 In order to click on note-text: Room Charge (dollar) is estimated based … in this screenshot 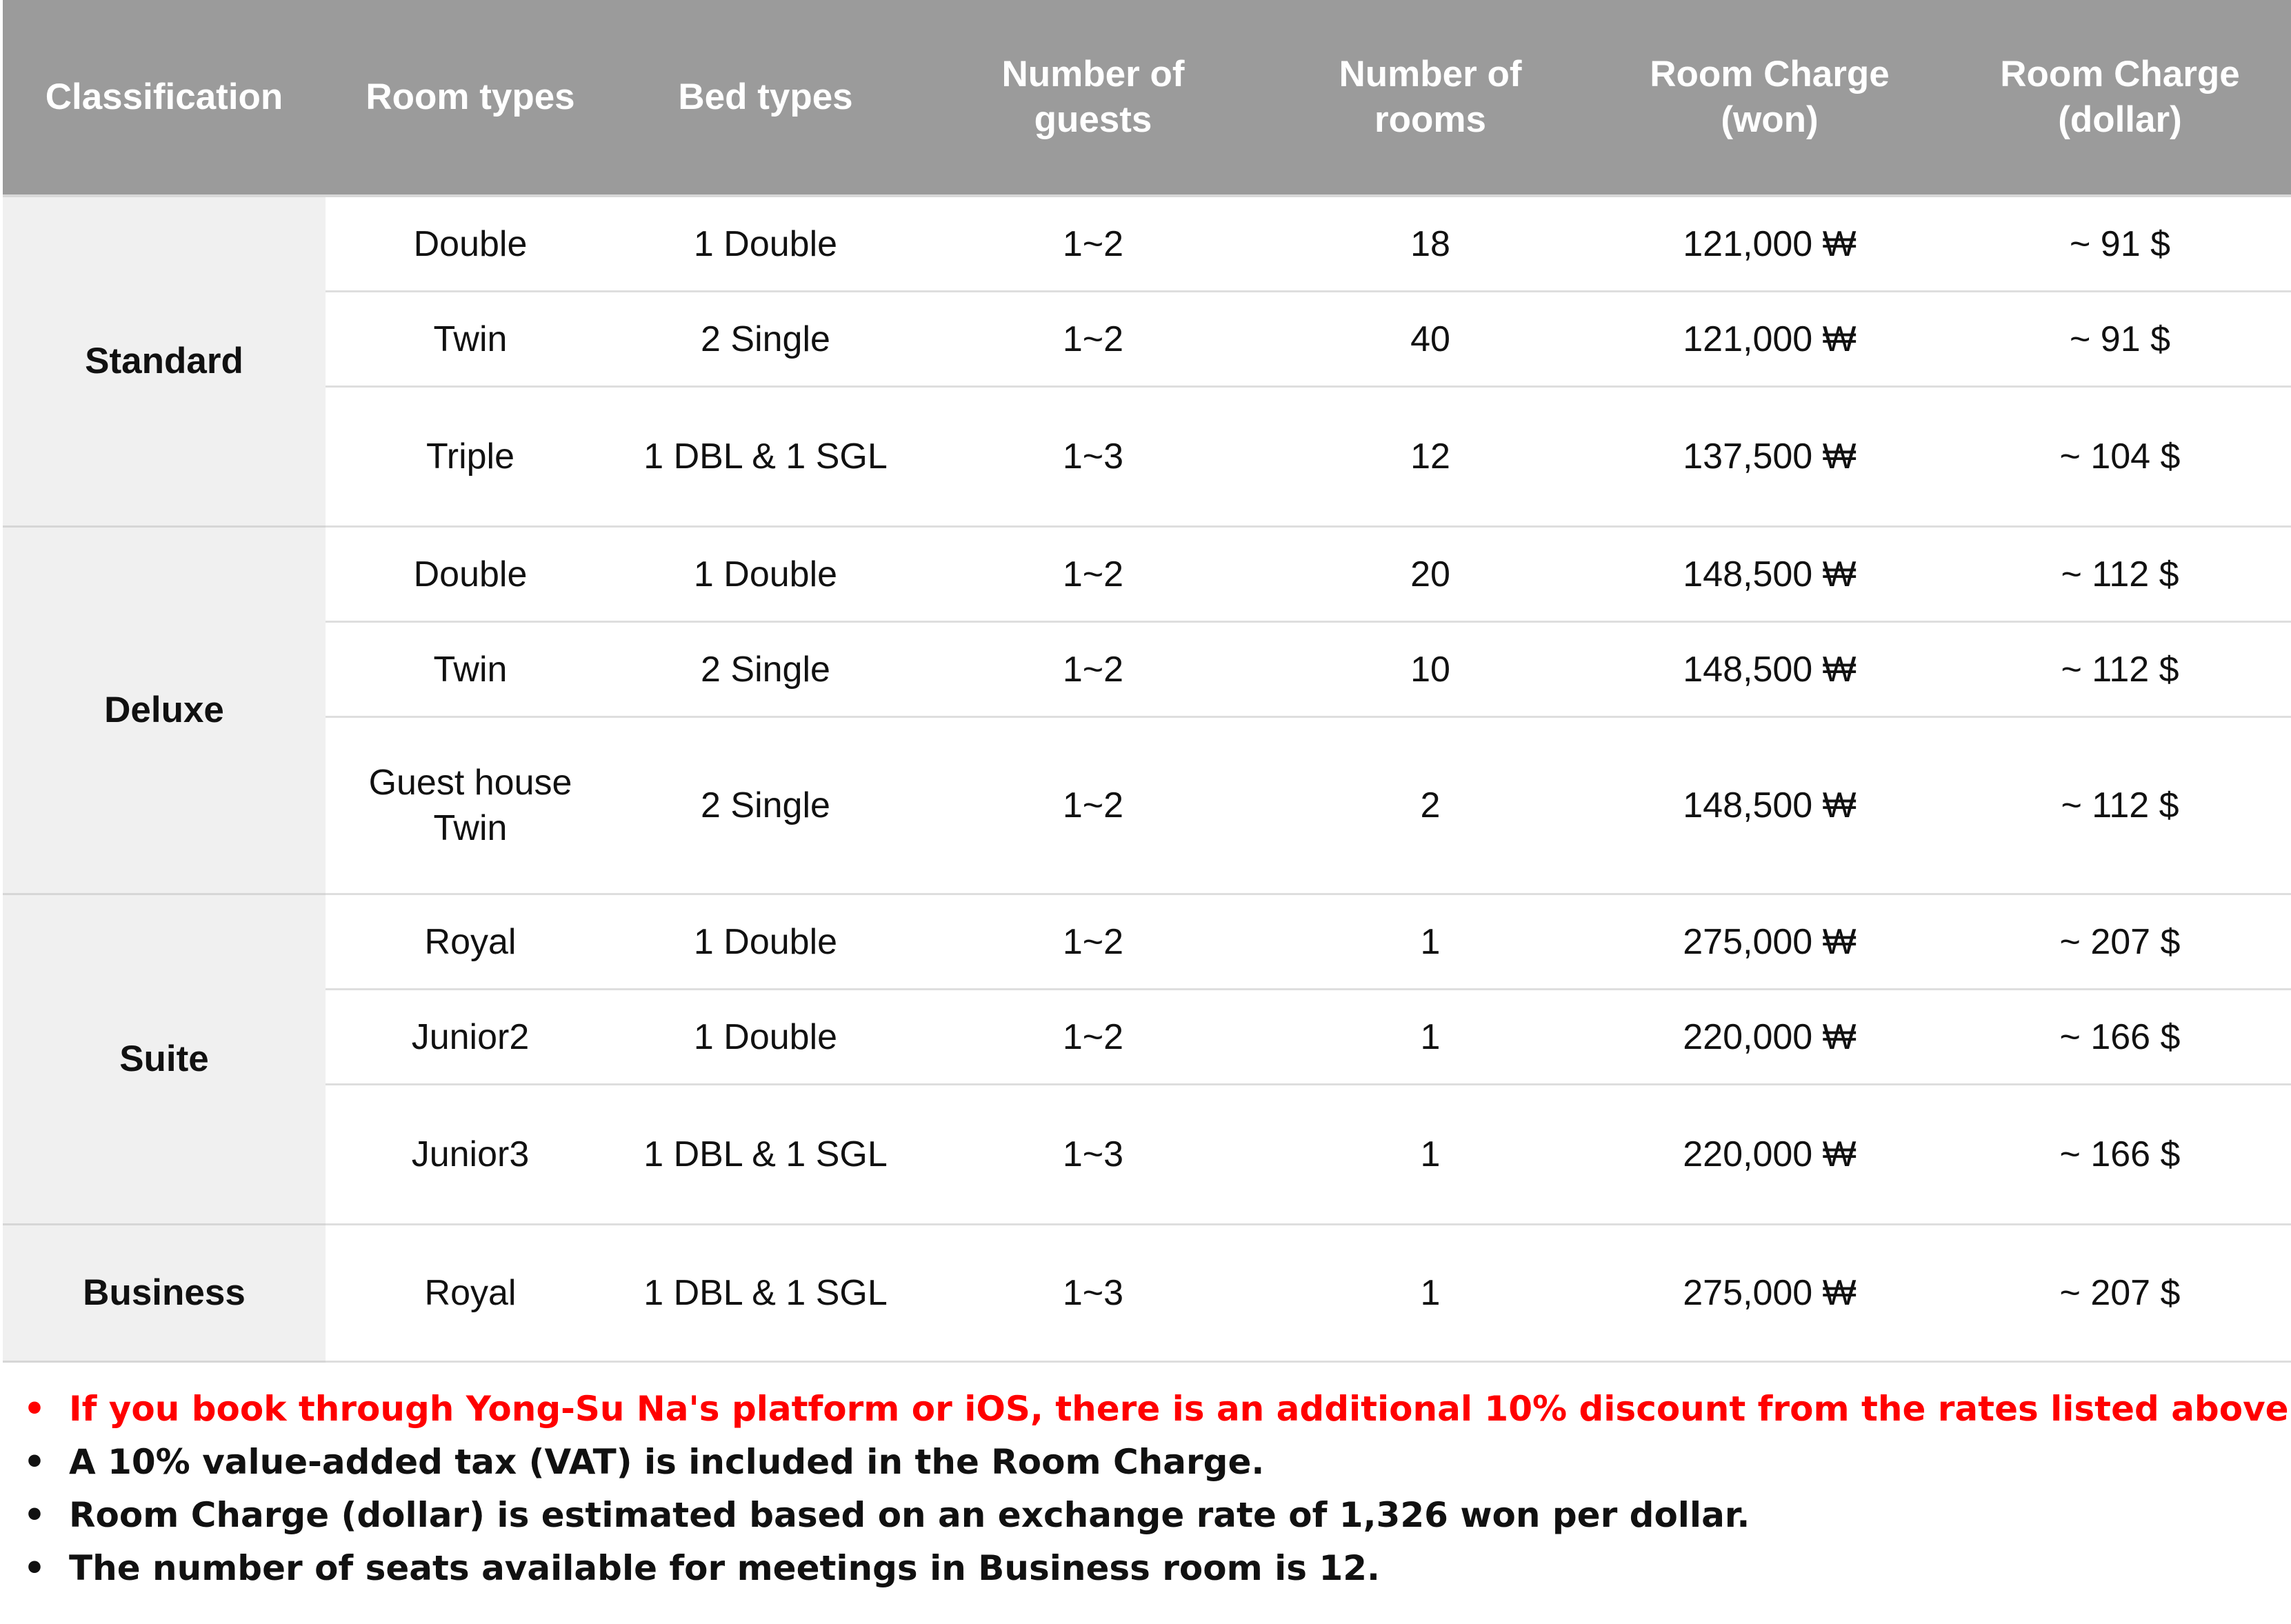, I will do `click(909, 1515)`.